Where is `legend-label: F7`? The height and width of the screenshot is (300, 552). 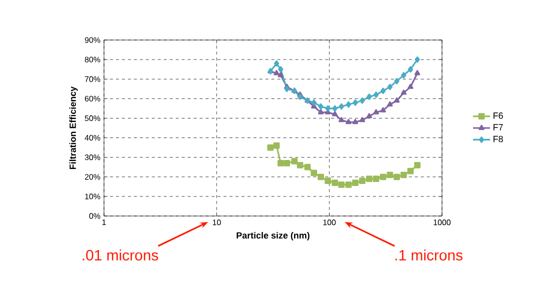 legend-label: F7 is located at coordinates (498, 127).